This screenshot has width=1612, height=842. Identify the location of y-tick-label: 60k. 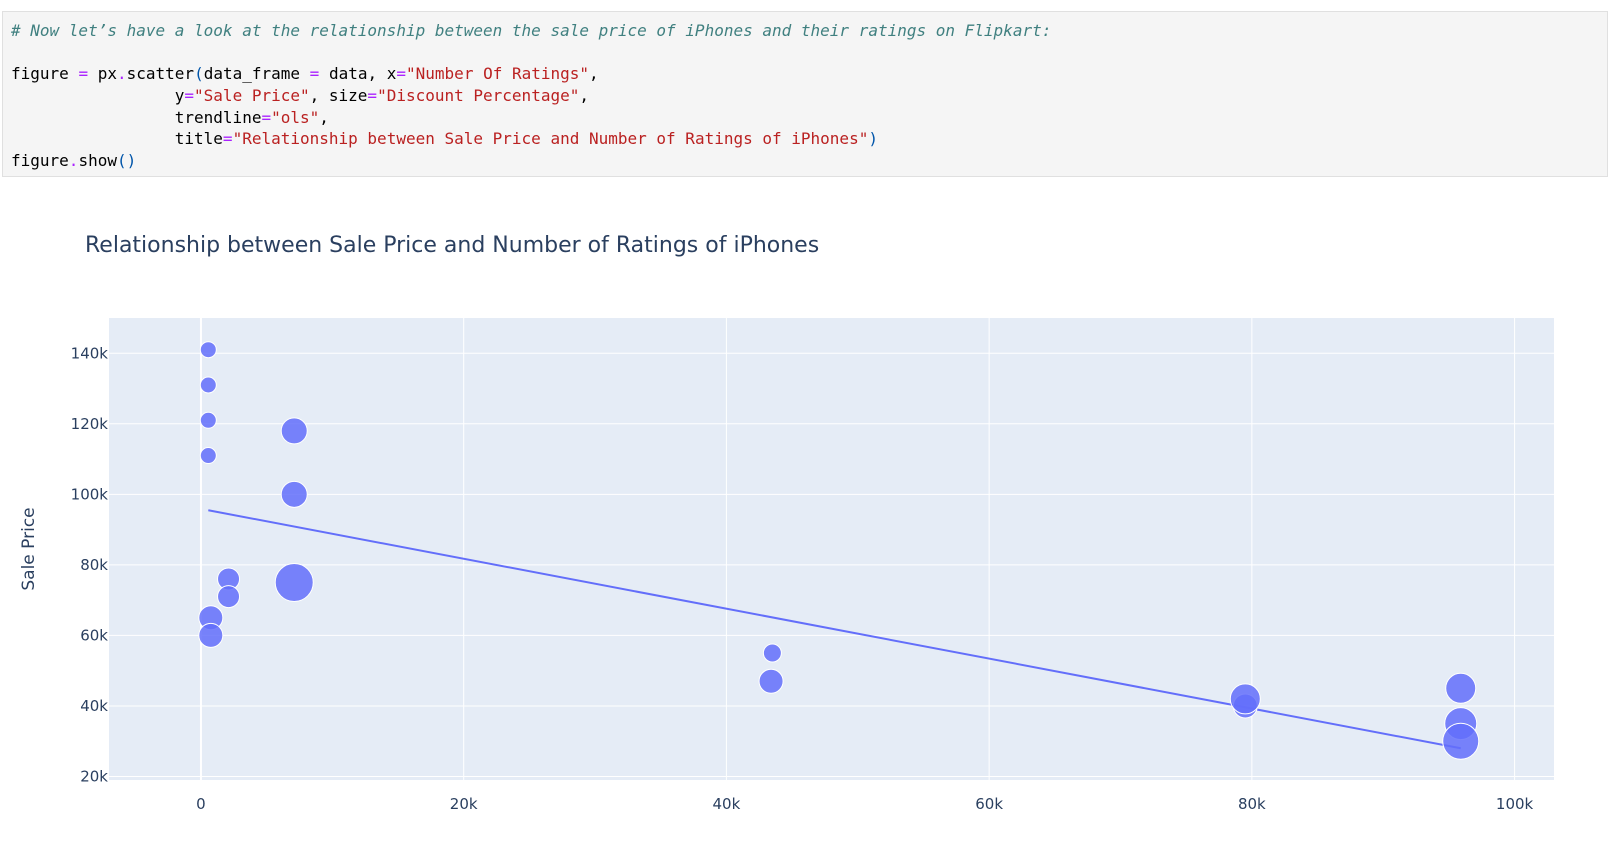
(94, 635).